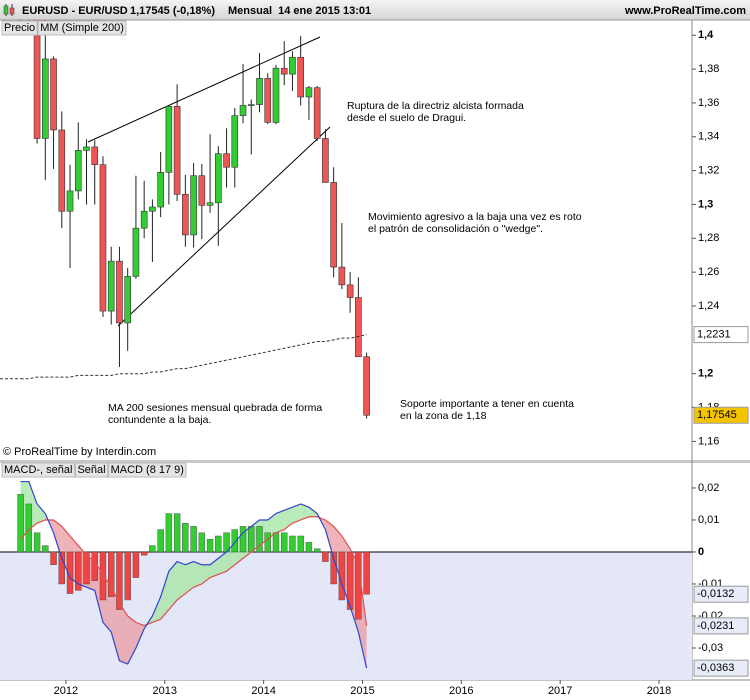 The image size is (750, 700). Describe the element at coordinates (172, 11) in the screenshot. I see `quote: 1,17545 (-0,18%)` at that location.